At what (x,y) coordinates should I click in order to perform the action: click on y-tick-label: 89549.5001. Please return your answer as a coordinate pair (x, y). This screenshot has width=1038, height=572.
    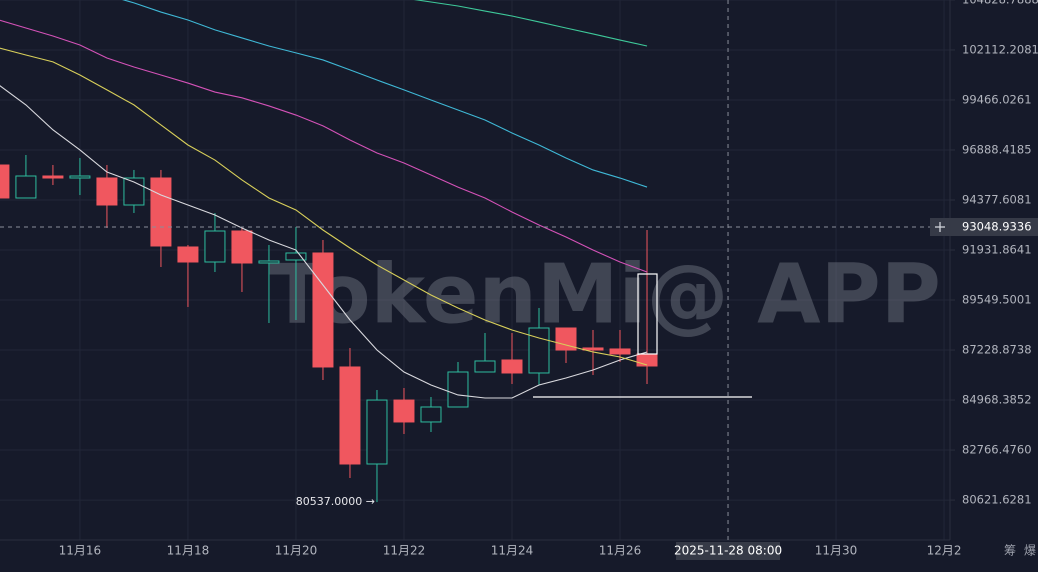
    Looking at the image, I should click on (997, 300).